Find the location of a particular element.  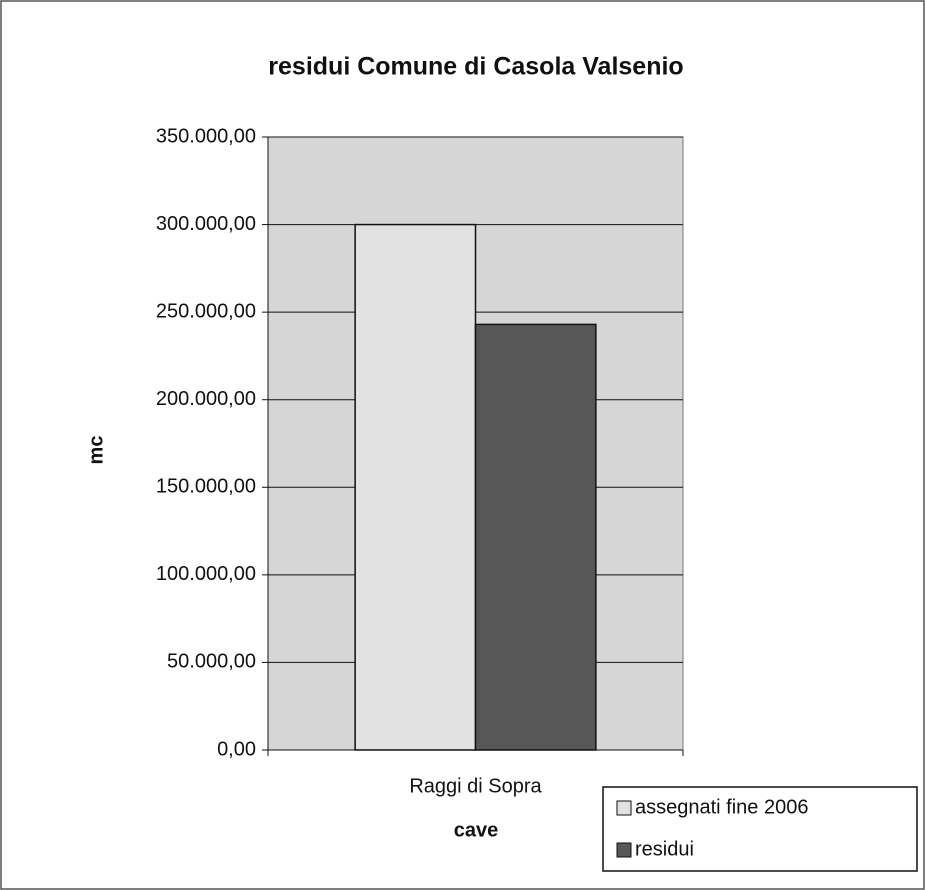

y-tick-label: 350.000,00 is located at coordinates (206, 136).